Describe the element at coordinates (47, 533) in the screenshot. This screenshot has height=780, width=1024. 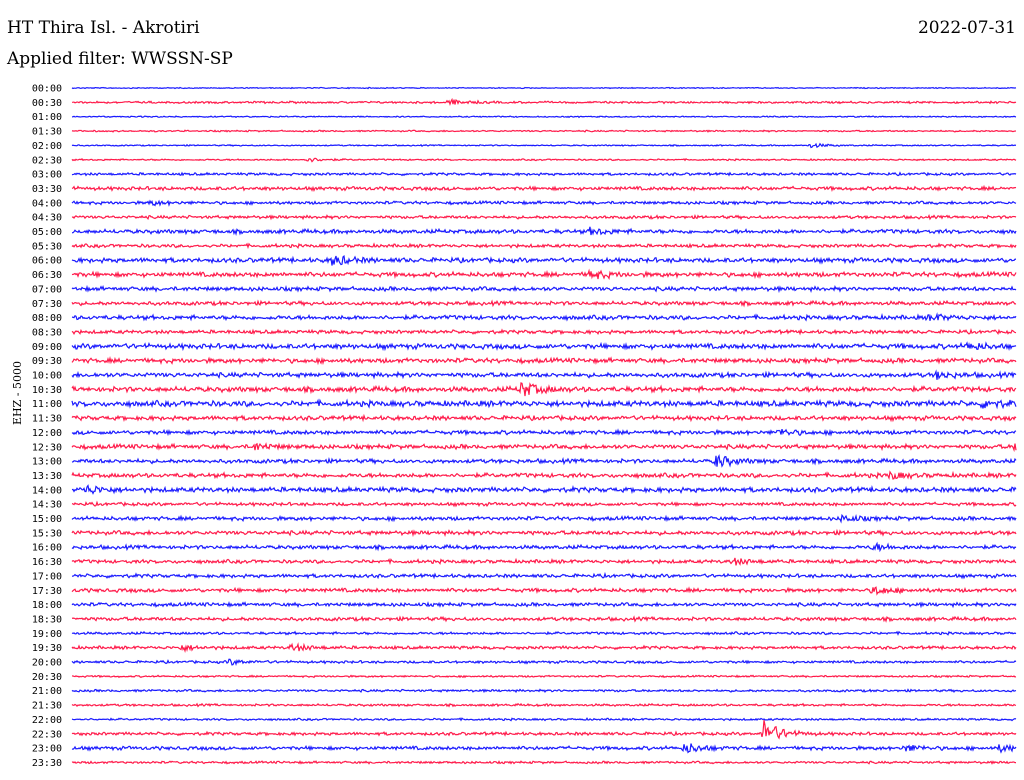
I see `time-tick-label: 15:30` at that location.